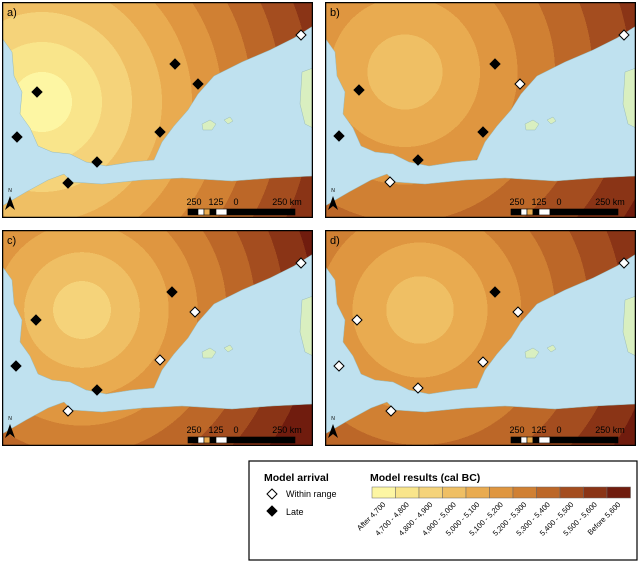  Describe the element at coordinates (335, 241) in the screenshot. I see `panel-label: d)` at that location.